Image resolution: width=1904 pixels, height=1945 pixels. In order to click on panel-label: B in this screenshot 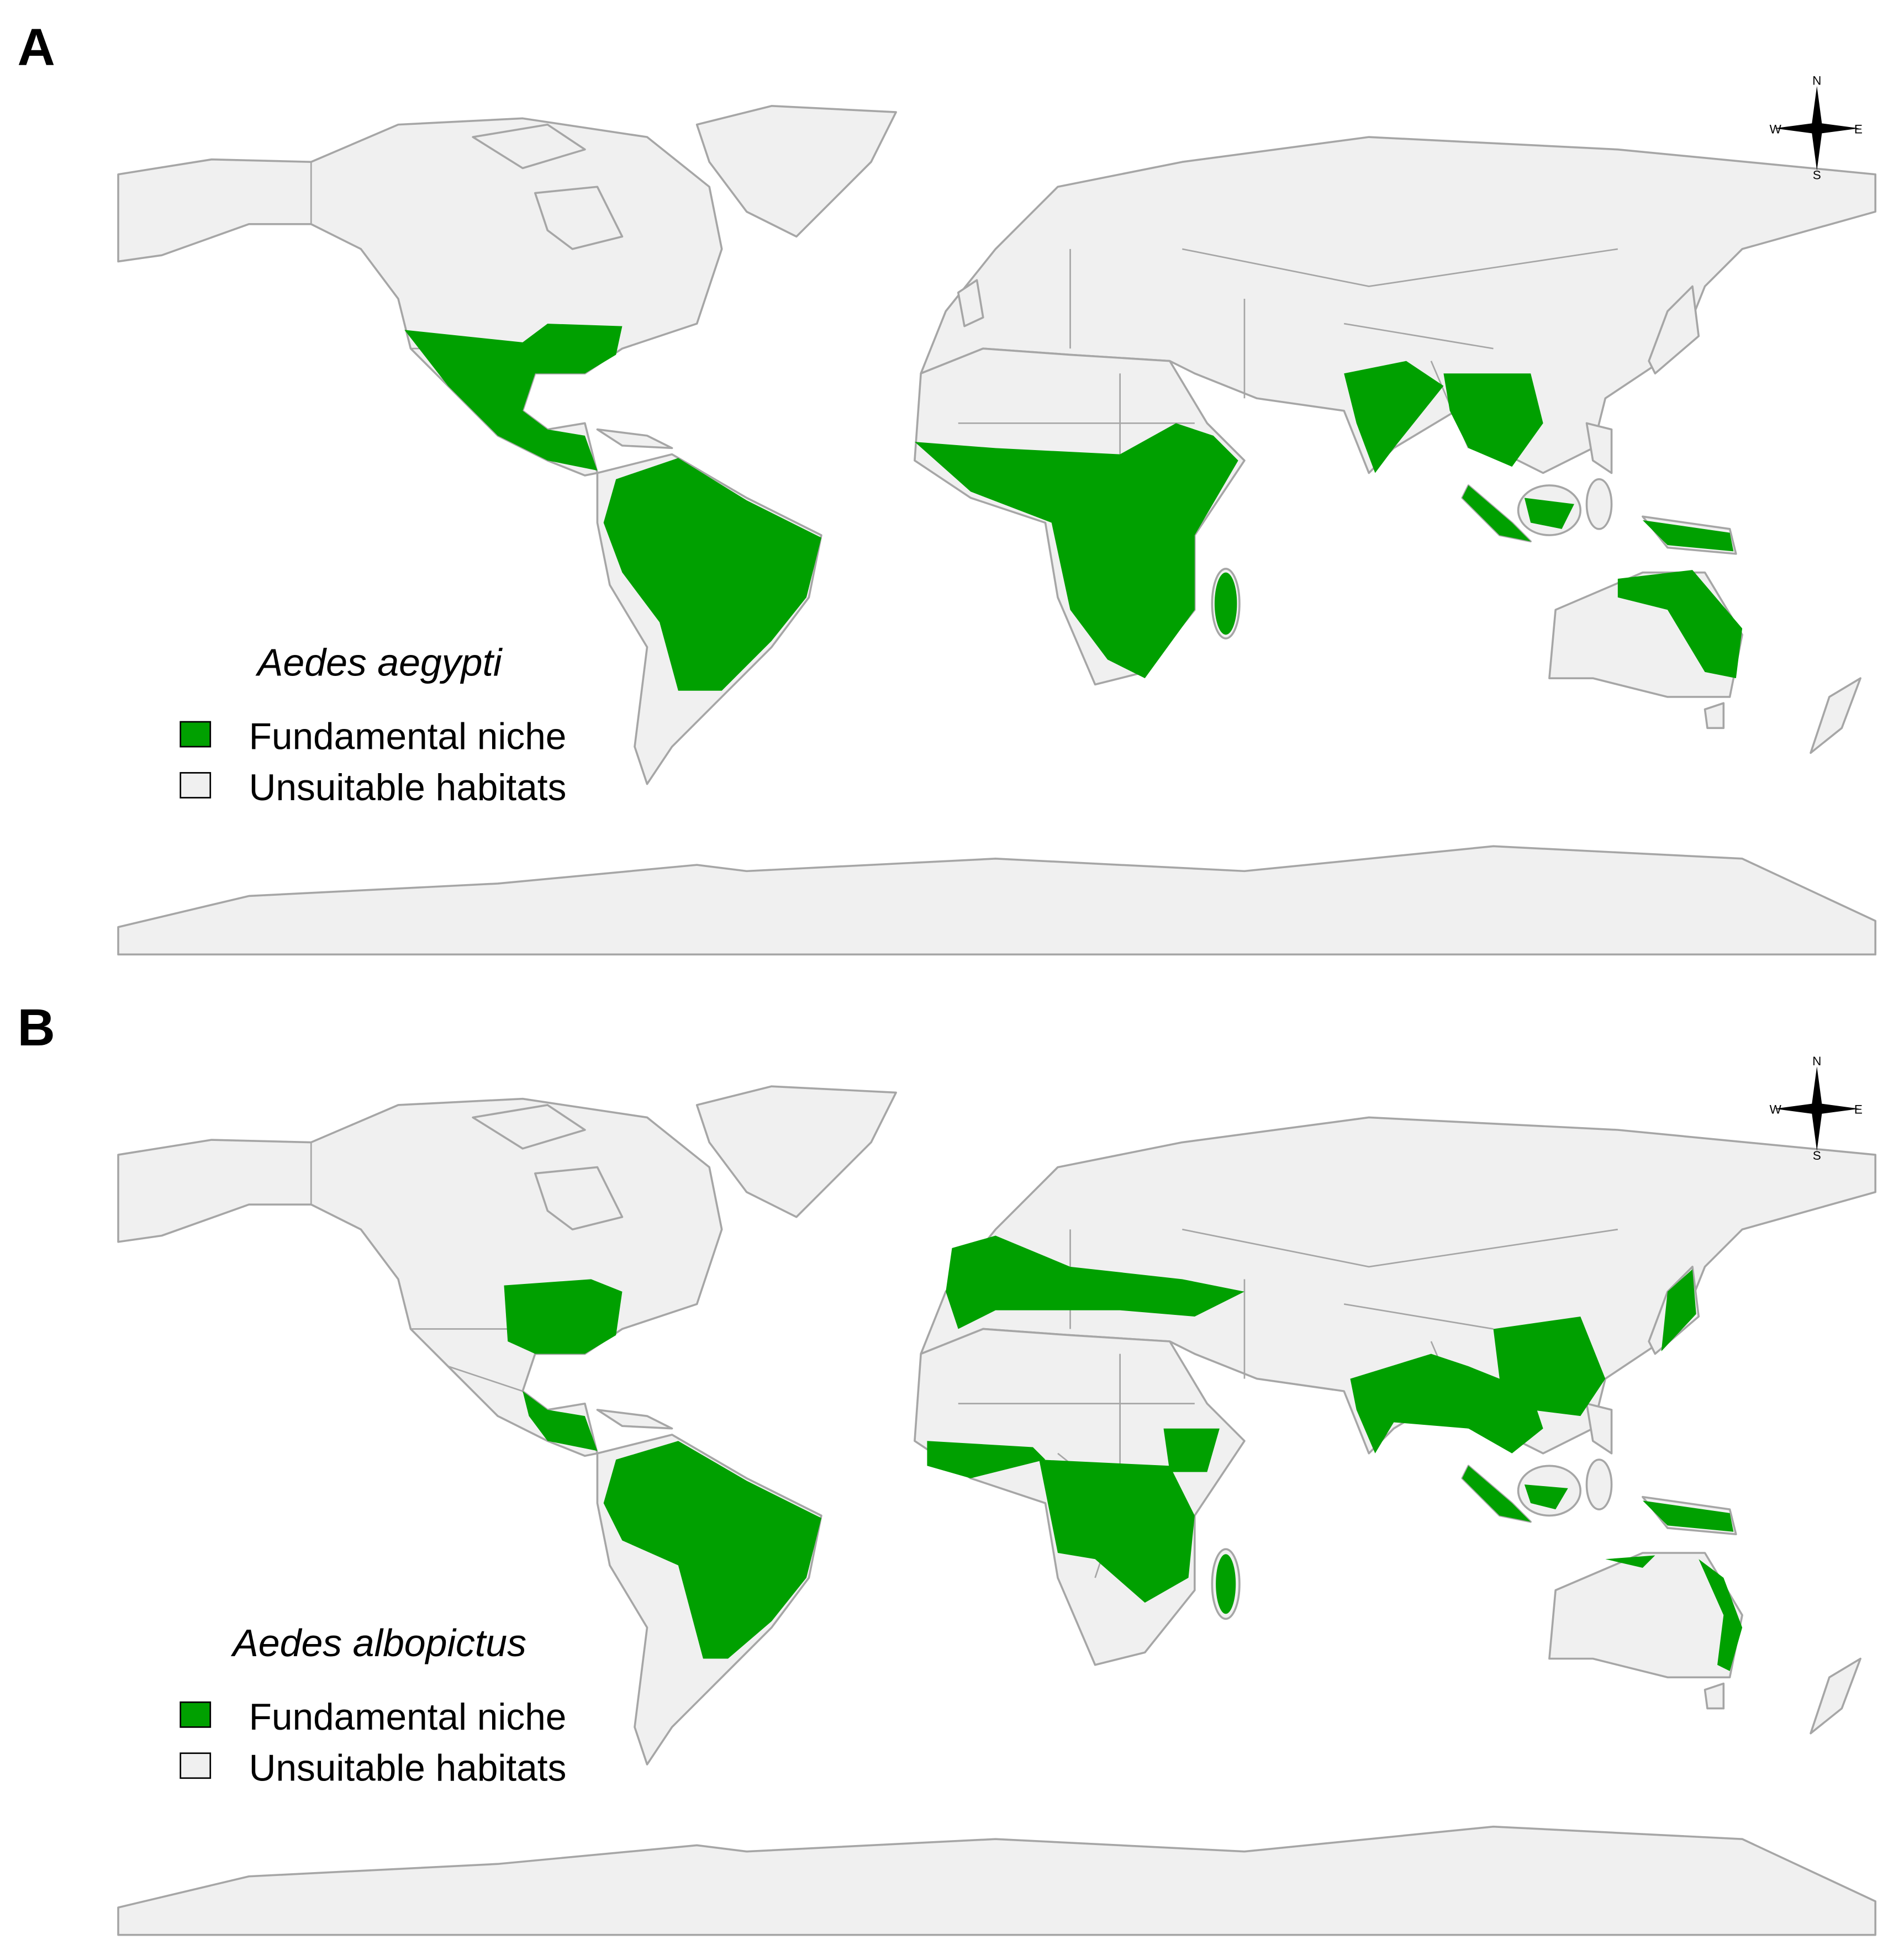, I will do `click(36, 1027)`.